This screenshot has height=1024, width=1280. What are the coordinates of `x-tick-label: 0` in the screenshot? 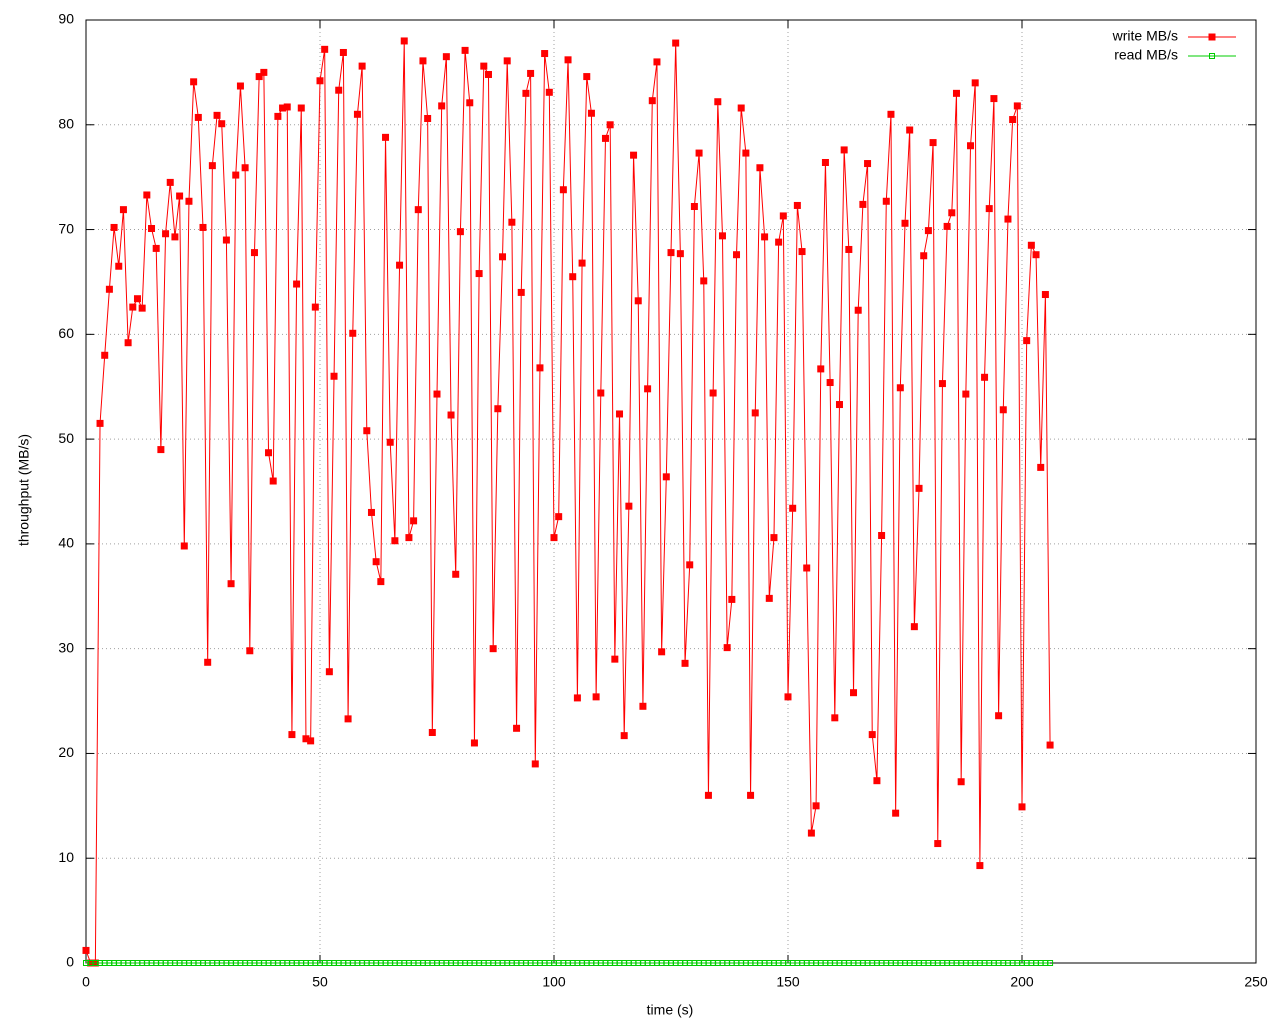 It's located at (86, 982).